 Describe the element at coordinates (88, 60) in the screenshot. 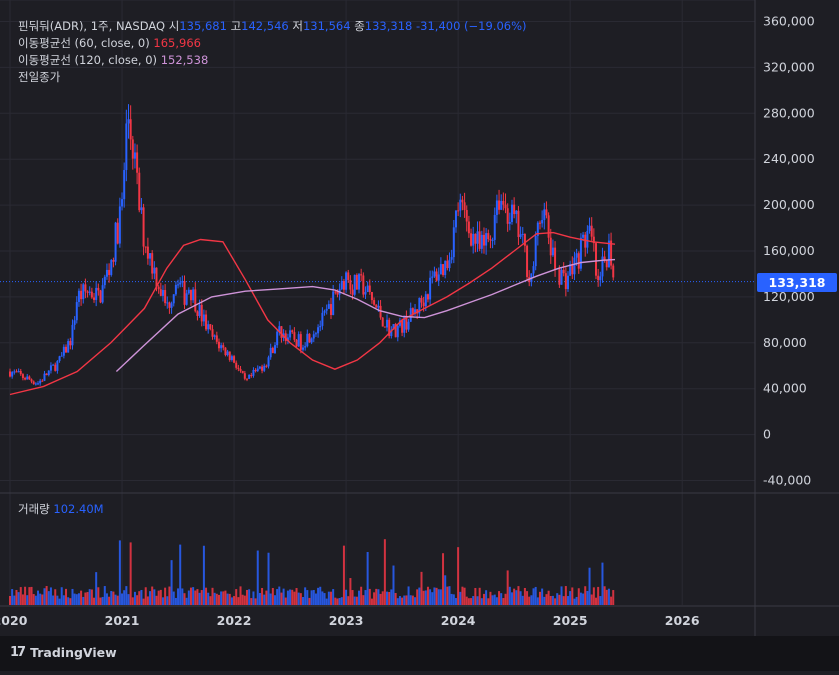

I see `ma120-label: 이동평균선 (120, close, 0)` at that location.